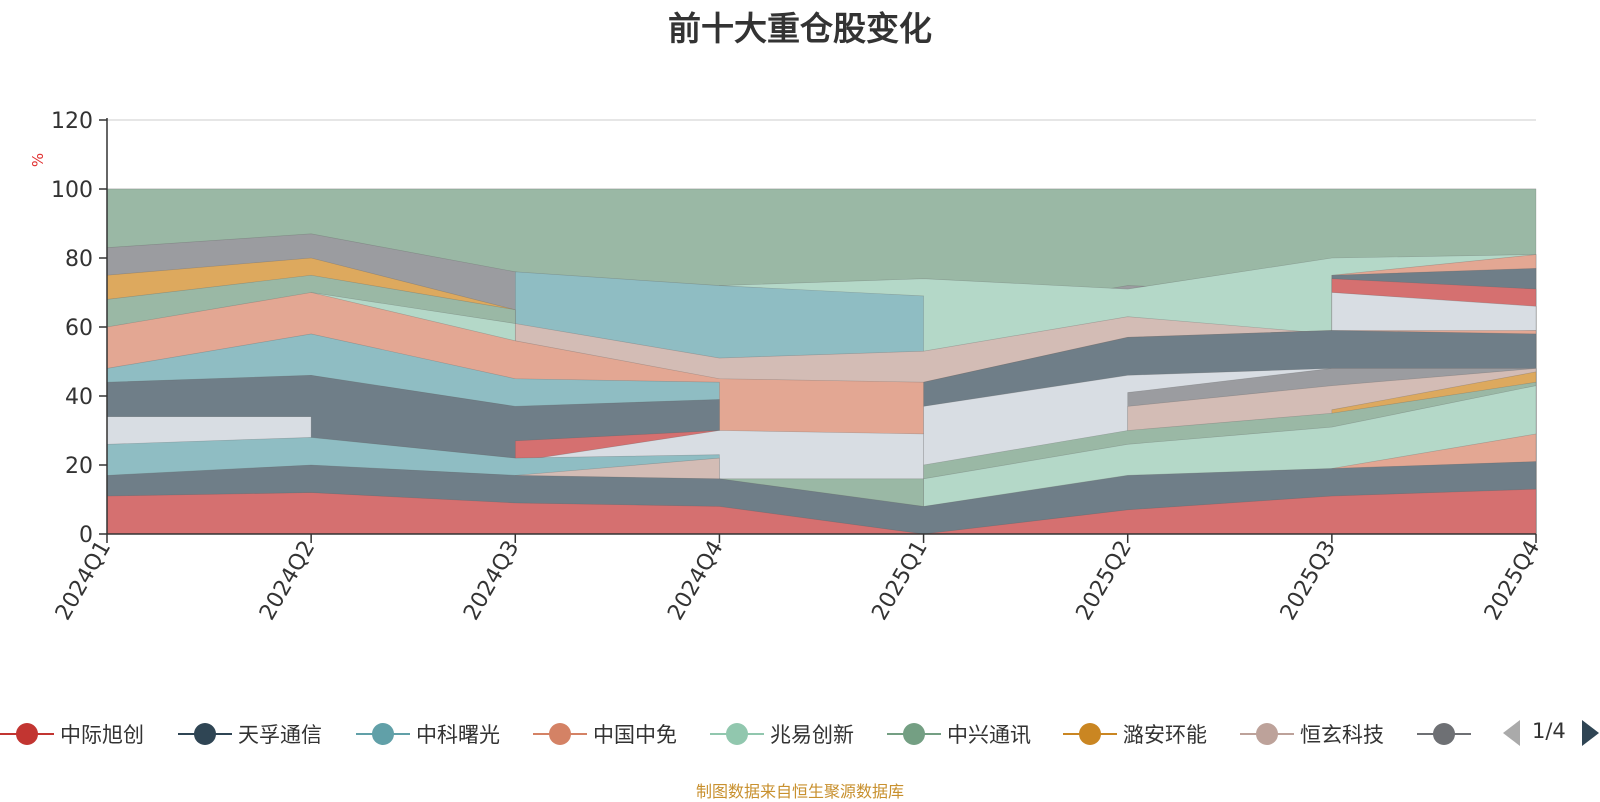 The image size is (1600, 802). Describe the element at coordinates (635, 735) in the screenshot. I see `legend-label: 中国中免` at that location.